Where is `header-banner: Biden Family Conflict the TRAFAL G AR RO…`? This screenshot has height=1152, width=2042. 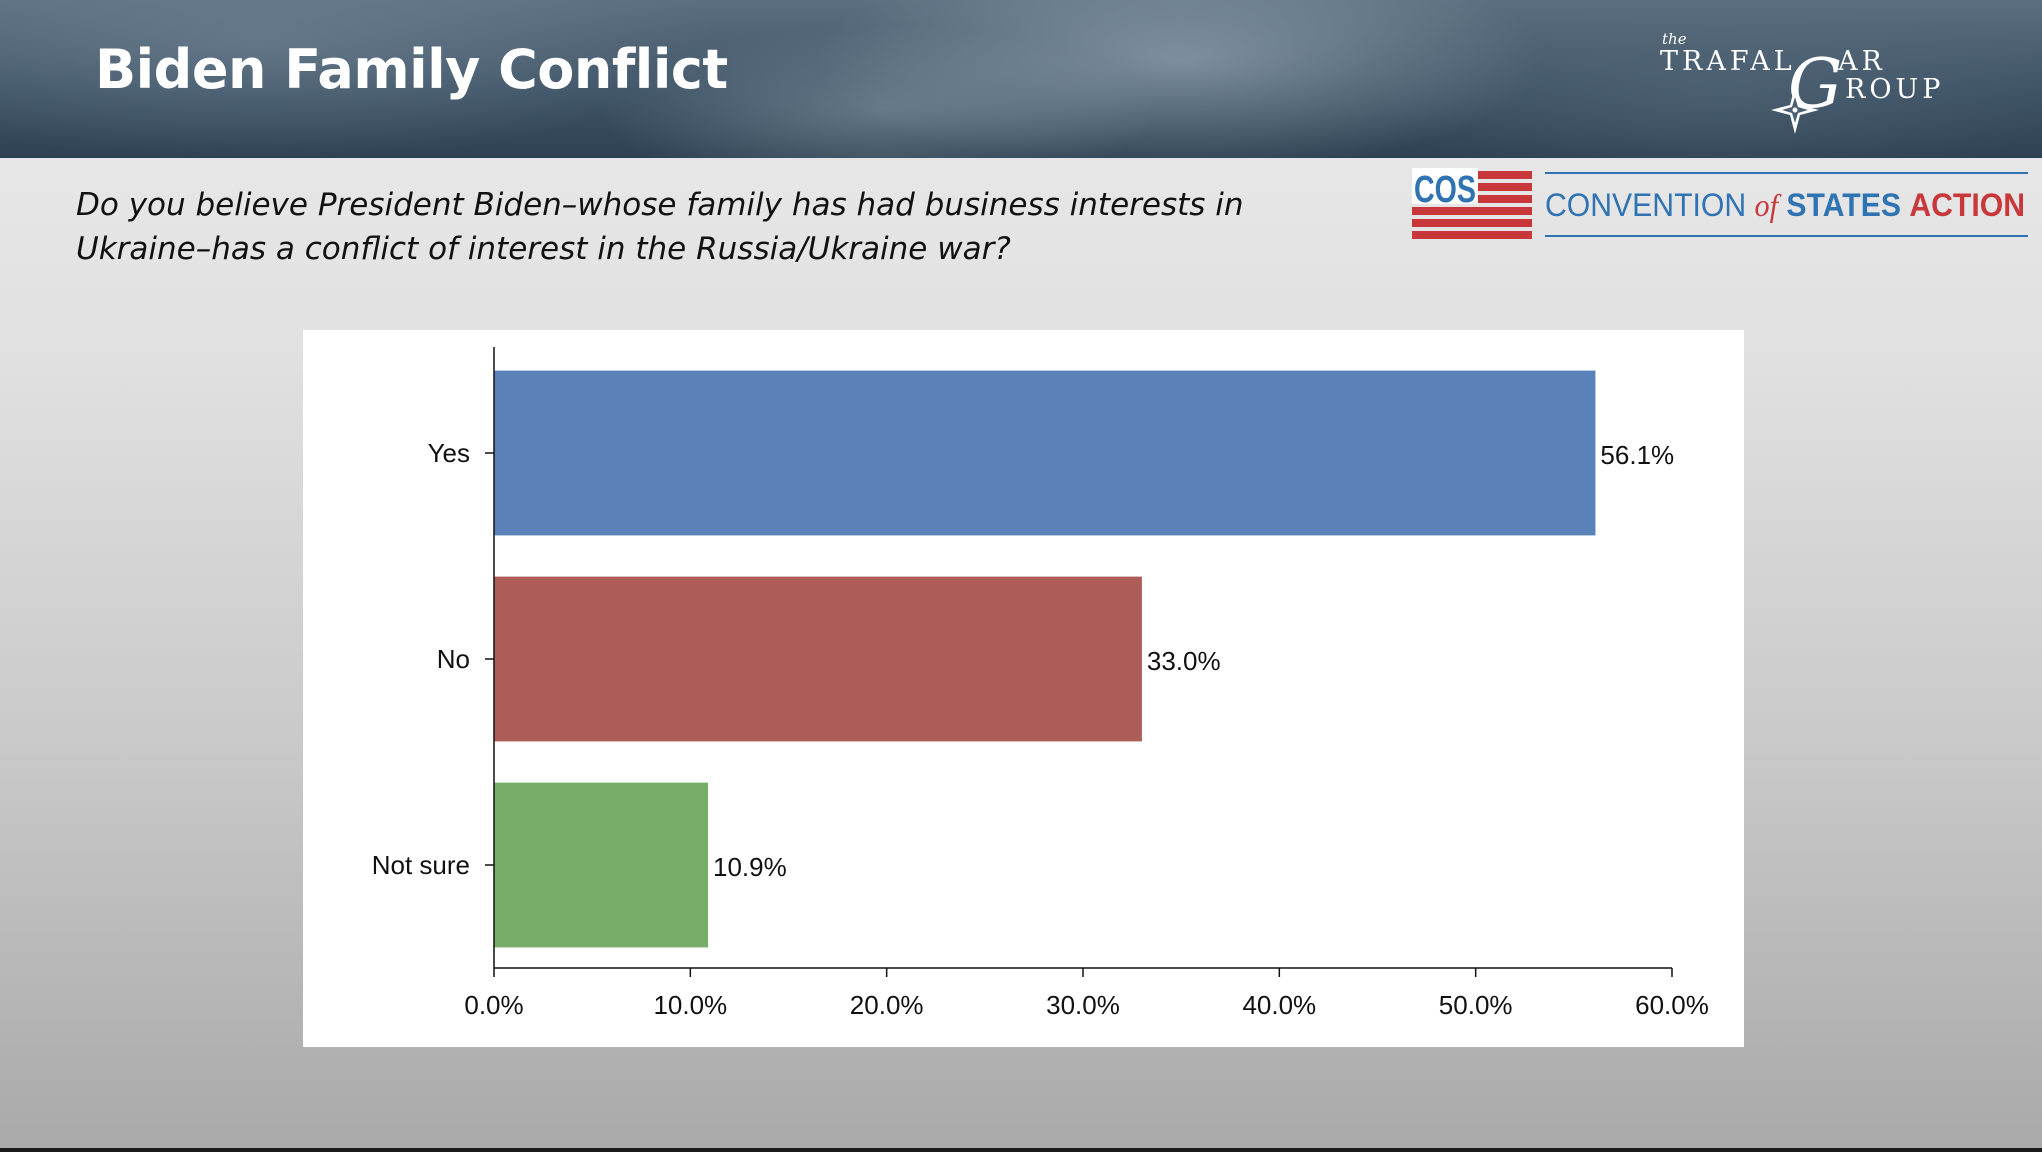 header-banner: Biden Family Conflict the TRAFAL G AR RO… is located at coordinates (1021, 79).